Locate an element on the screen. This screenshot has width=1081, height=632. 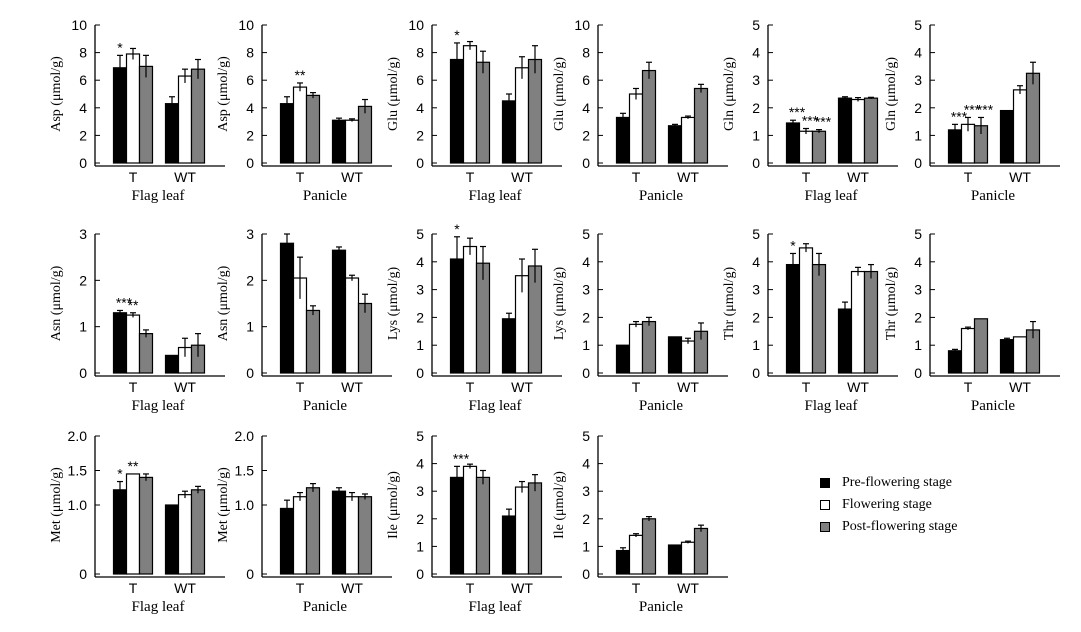
chart-panel-13: 0 1.0 1.5 2.0 Met (μmol/g) T WT Panicle is located at coordinates (304, 521).